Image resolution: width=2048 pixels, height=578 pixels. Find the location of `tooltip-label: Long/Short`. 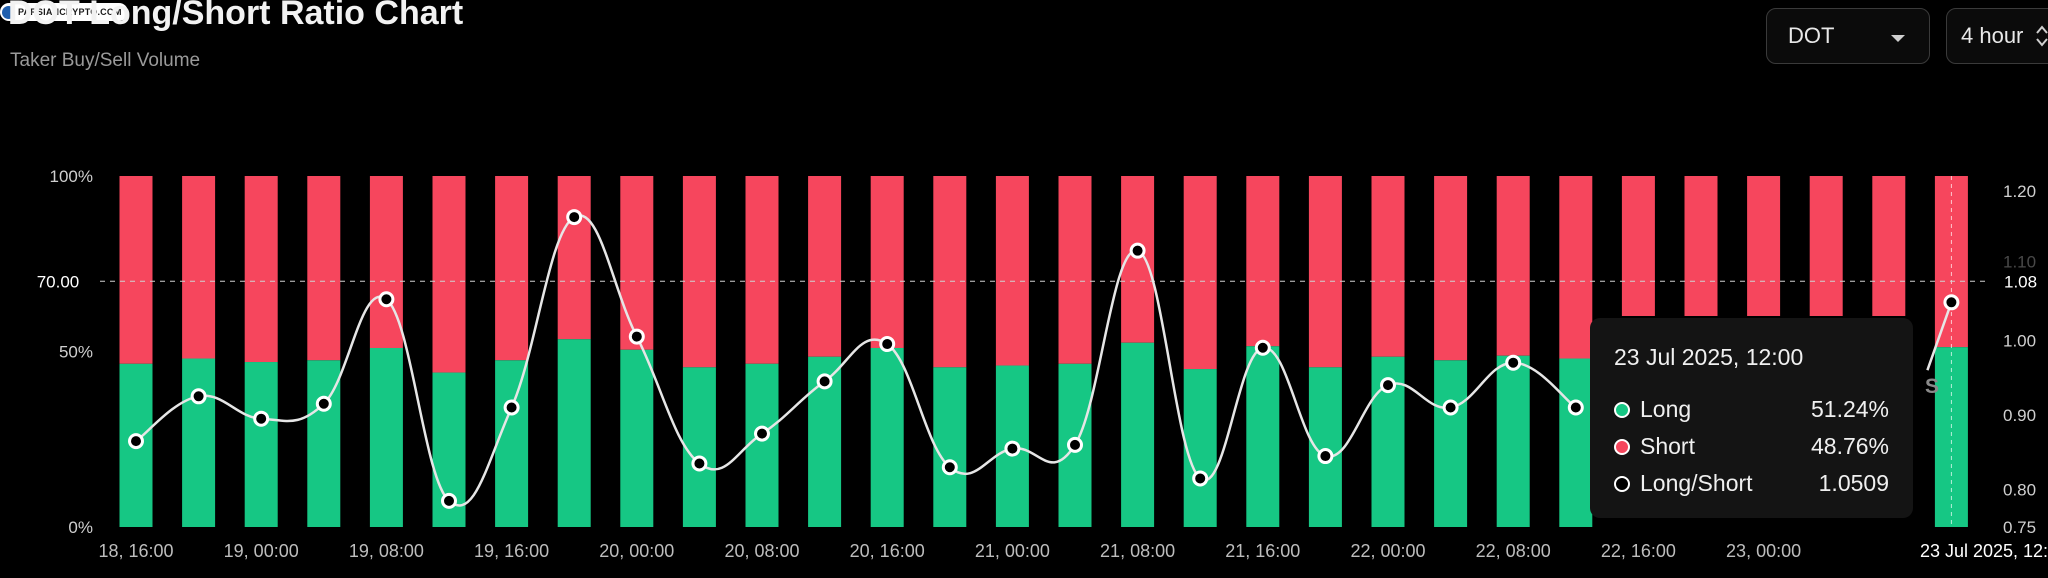

tooltip-label: Long/Short is located at coordinates (1696, 483).